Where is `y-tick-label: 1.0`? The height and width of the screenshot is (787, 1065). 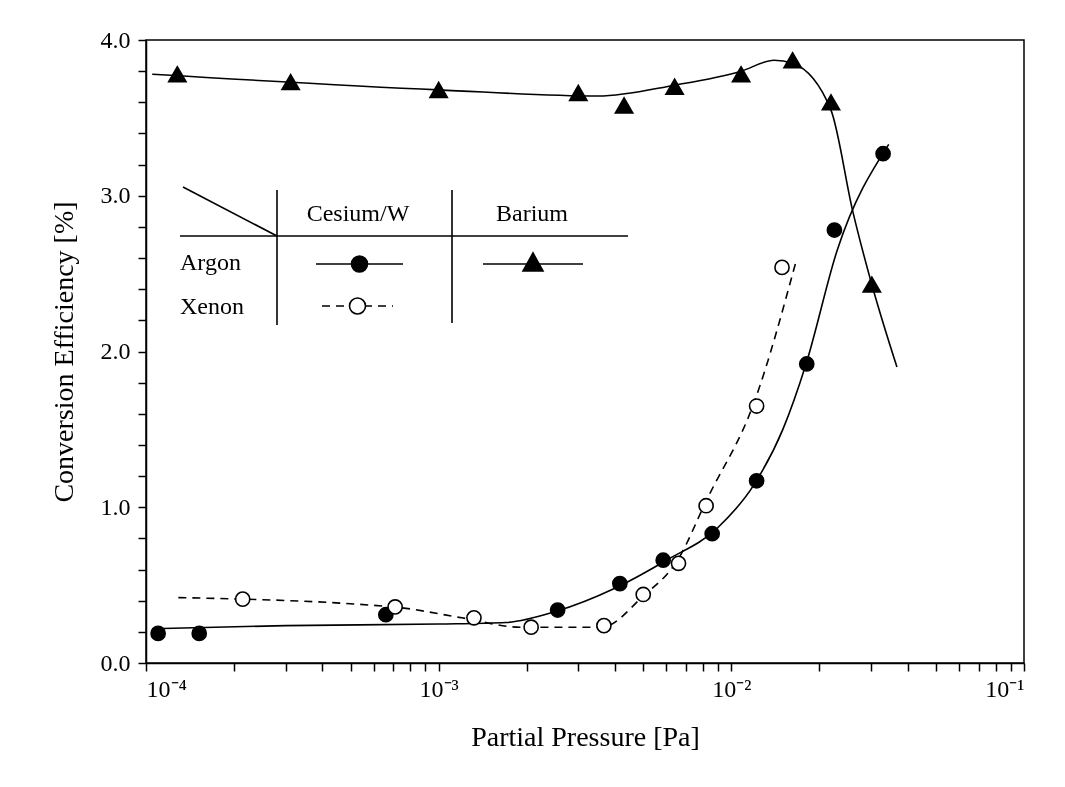 y-tick-label: 1.0 is located at coordinates (115, 506).